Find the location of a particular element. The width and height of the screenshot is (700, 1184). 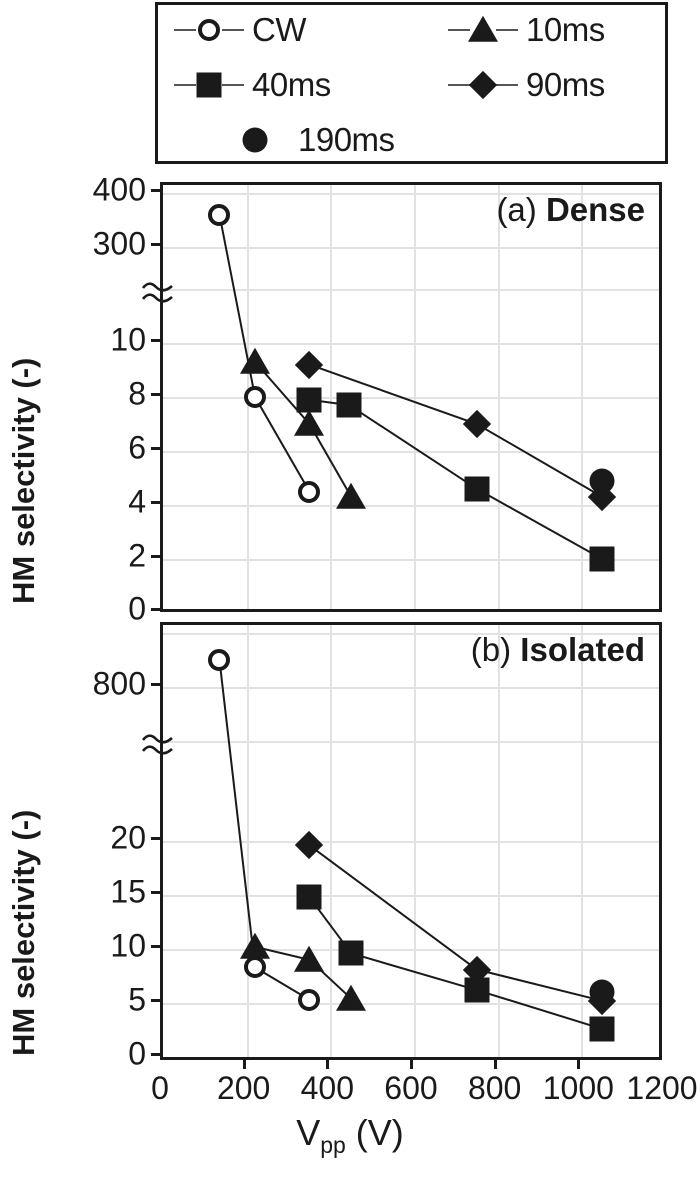

y-tick-label: 400 is located at coordinates (119, 189).